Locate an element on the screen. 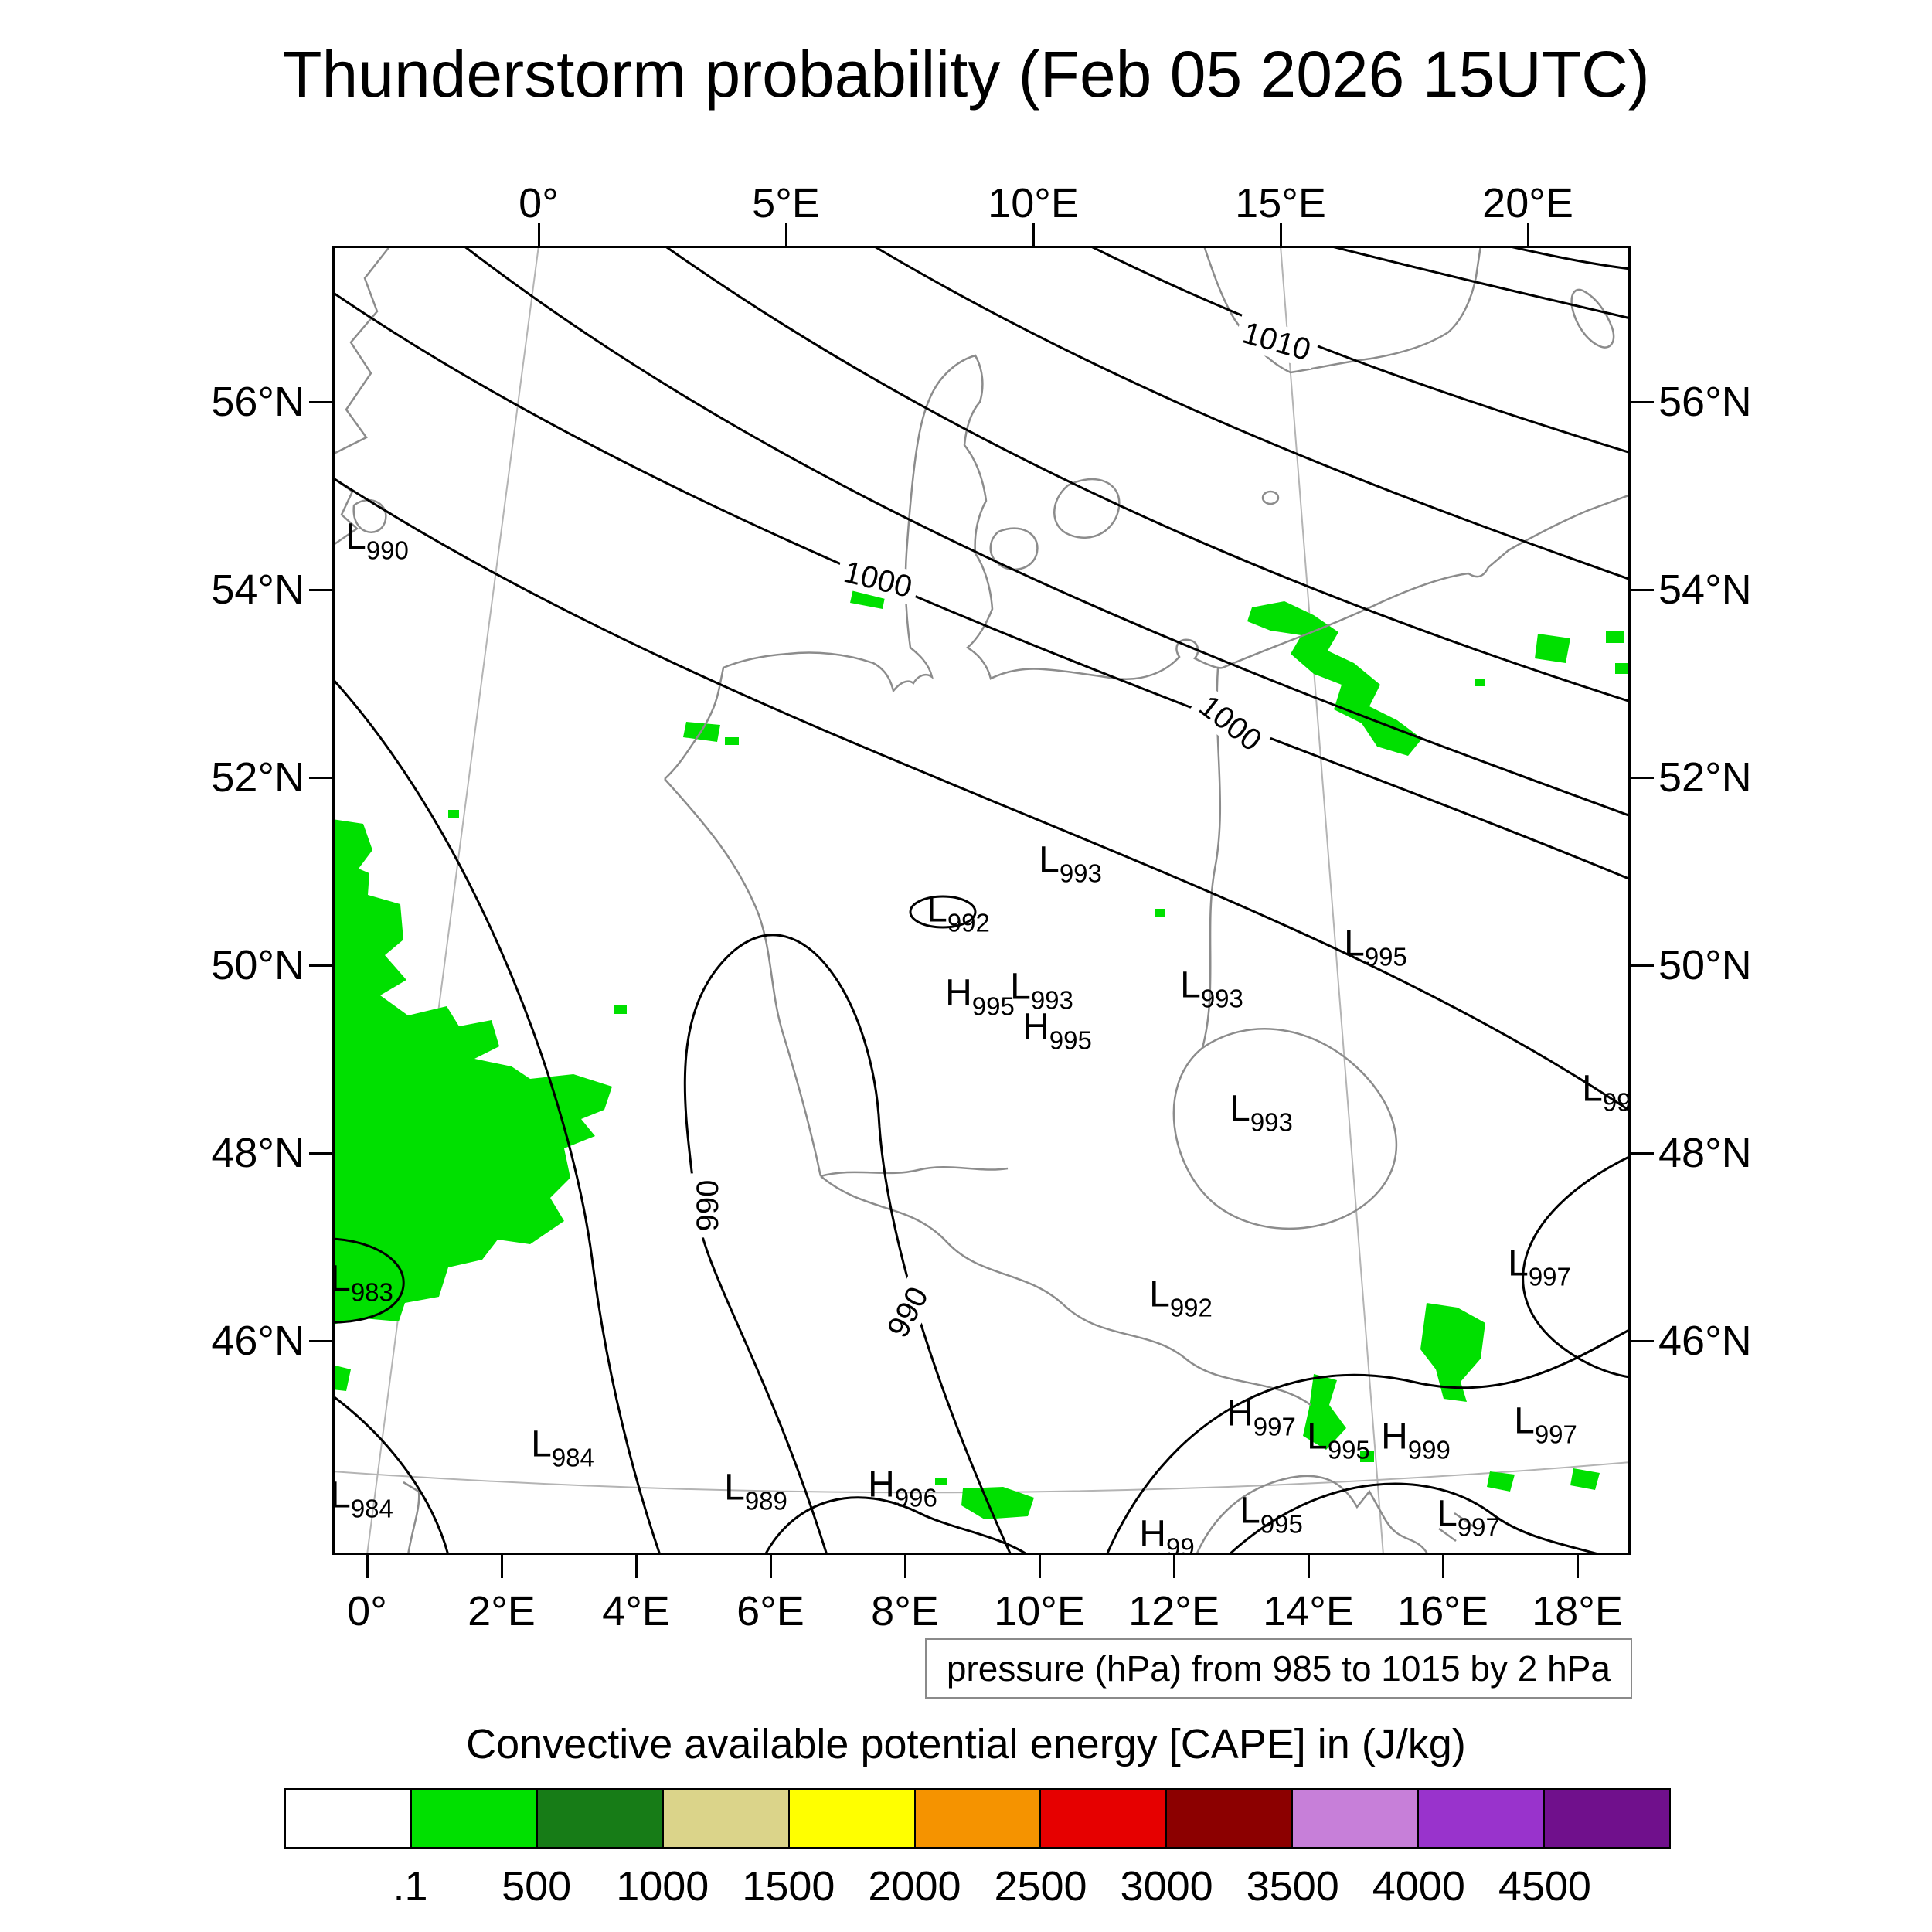  isobar-east-low is located at coordinates (1576, 1267).